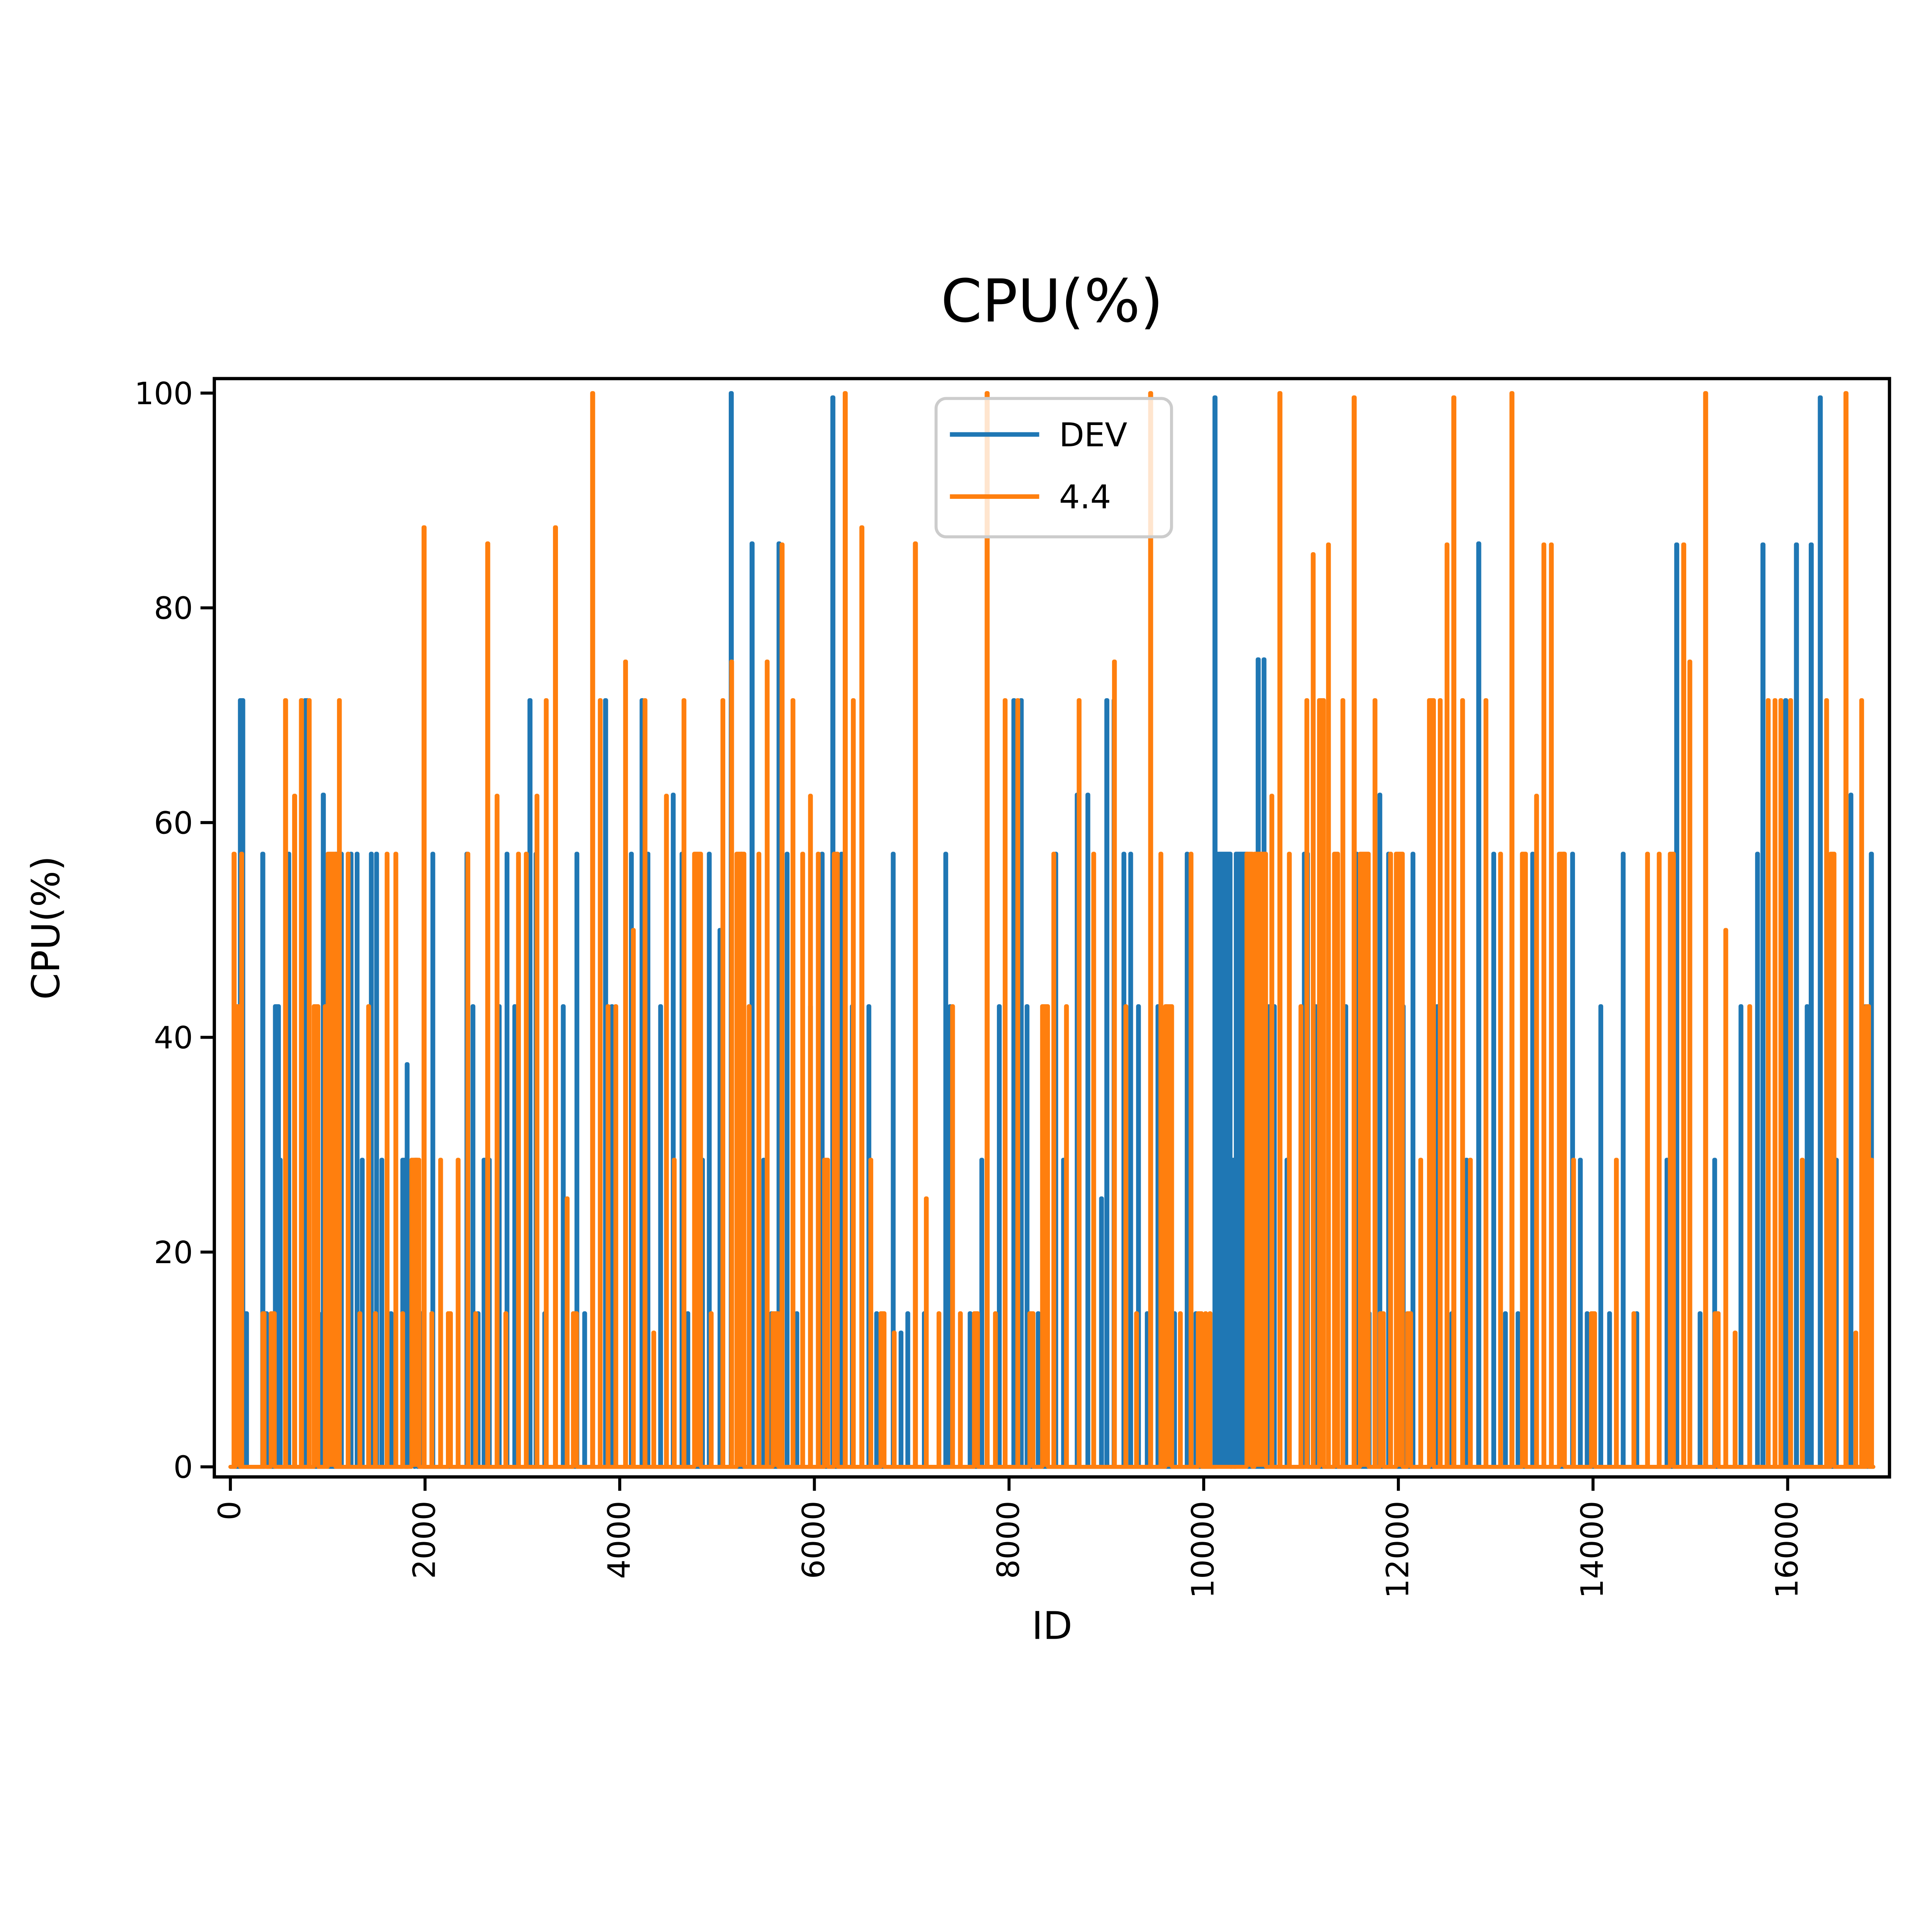 Image resolution: width=1932 pixels, height=1932 pixels. What do you see at coordinates (163, 394) in the screenshot?
I see `y-tick-label: 100` at bounding box center [163, 394].